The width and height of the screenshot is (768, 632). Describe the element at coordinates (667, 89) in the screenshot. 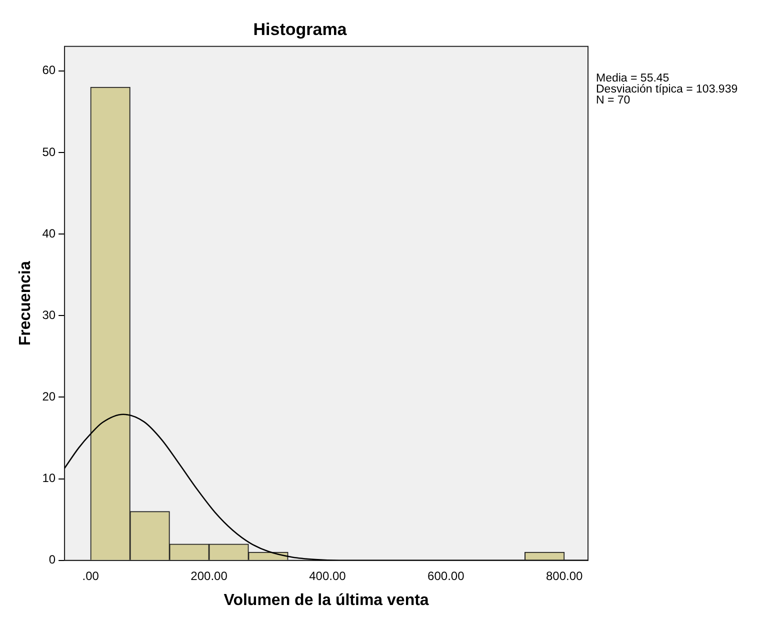

I see `text: Desviación típica = 103.939` at that location.